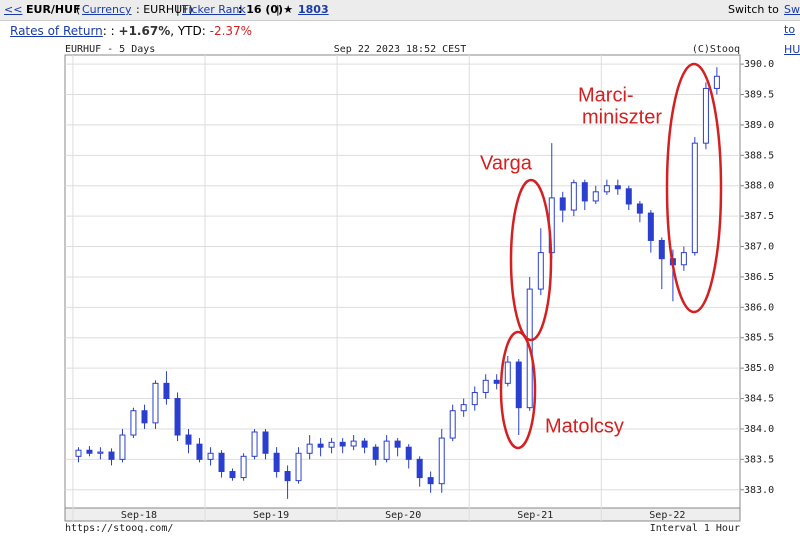  What do you see at coordinates (313, 9) in the screenshot?
I see `star-count: 1803` at bounding box center [313, 9].